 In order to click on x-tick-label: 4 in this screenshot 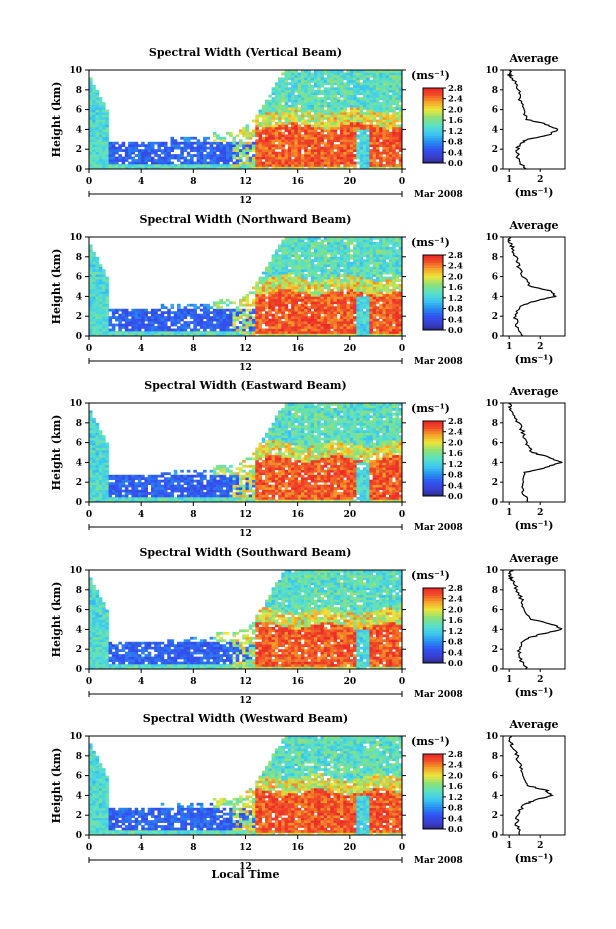, I will do `click(141, 182)`.